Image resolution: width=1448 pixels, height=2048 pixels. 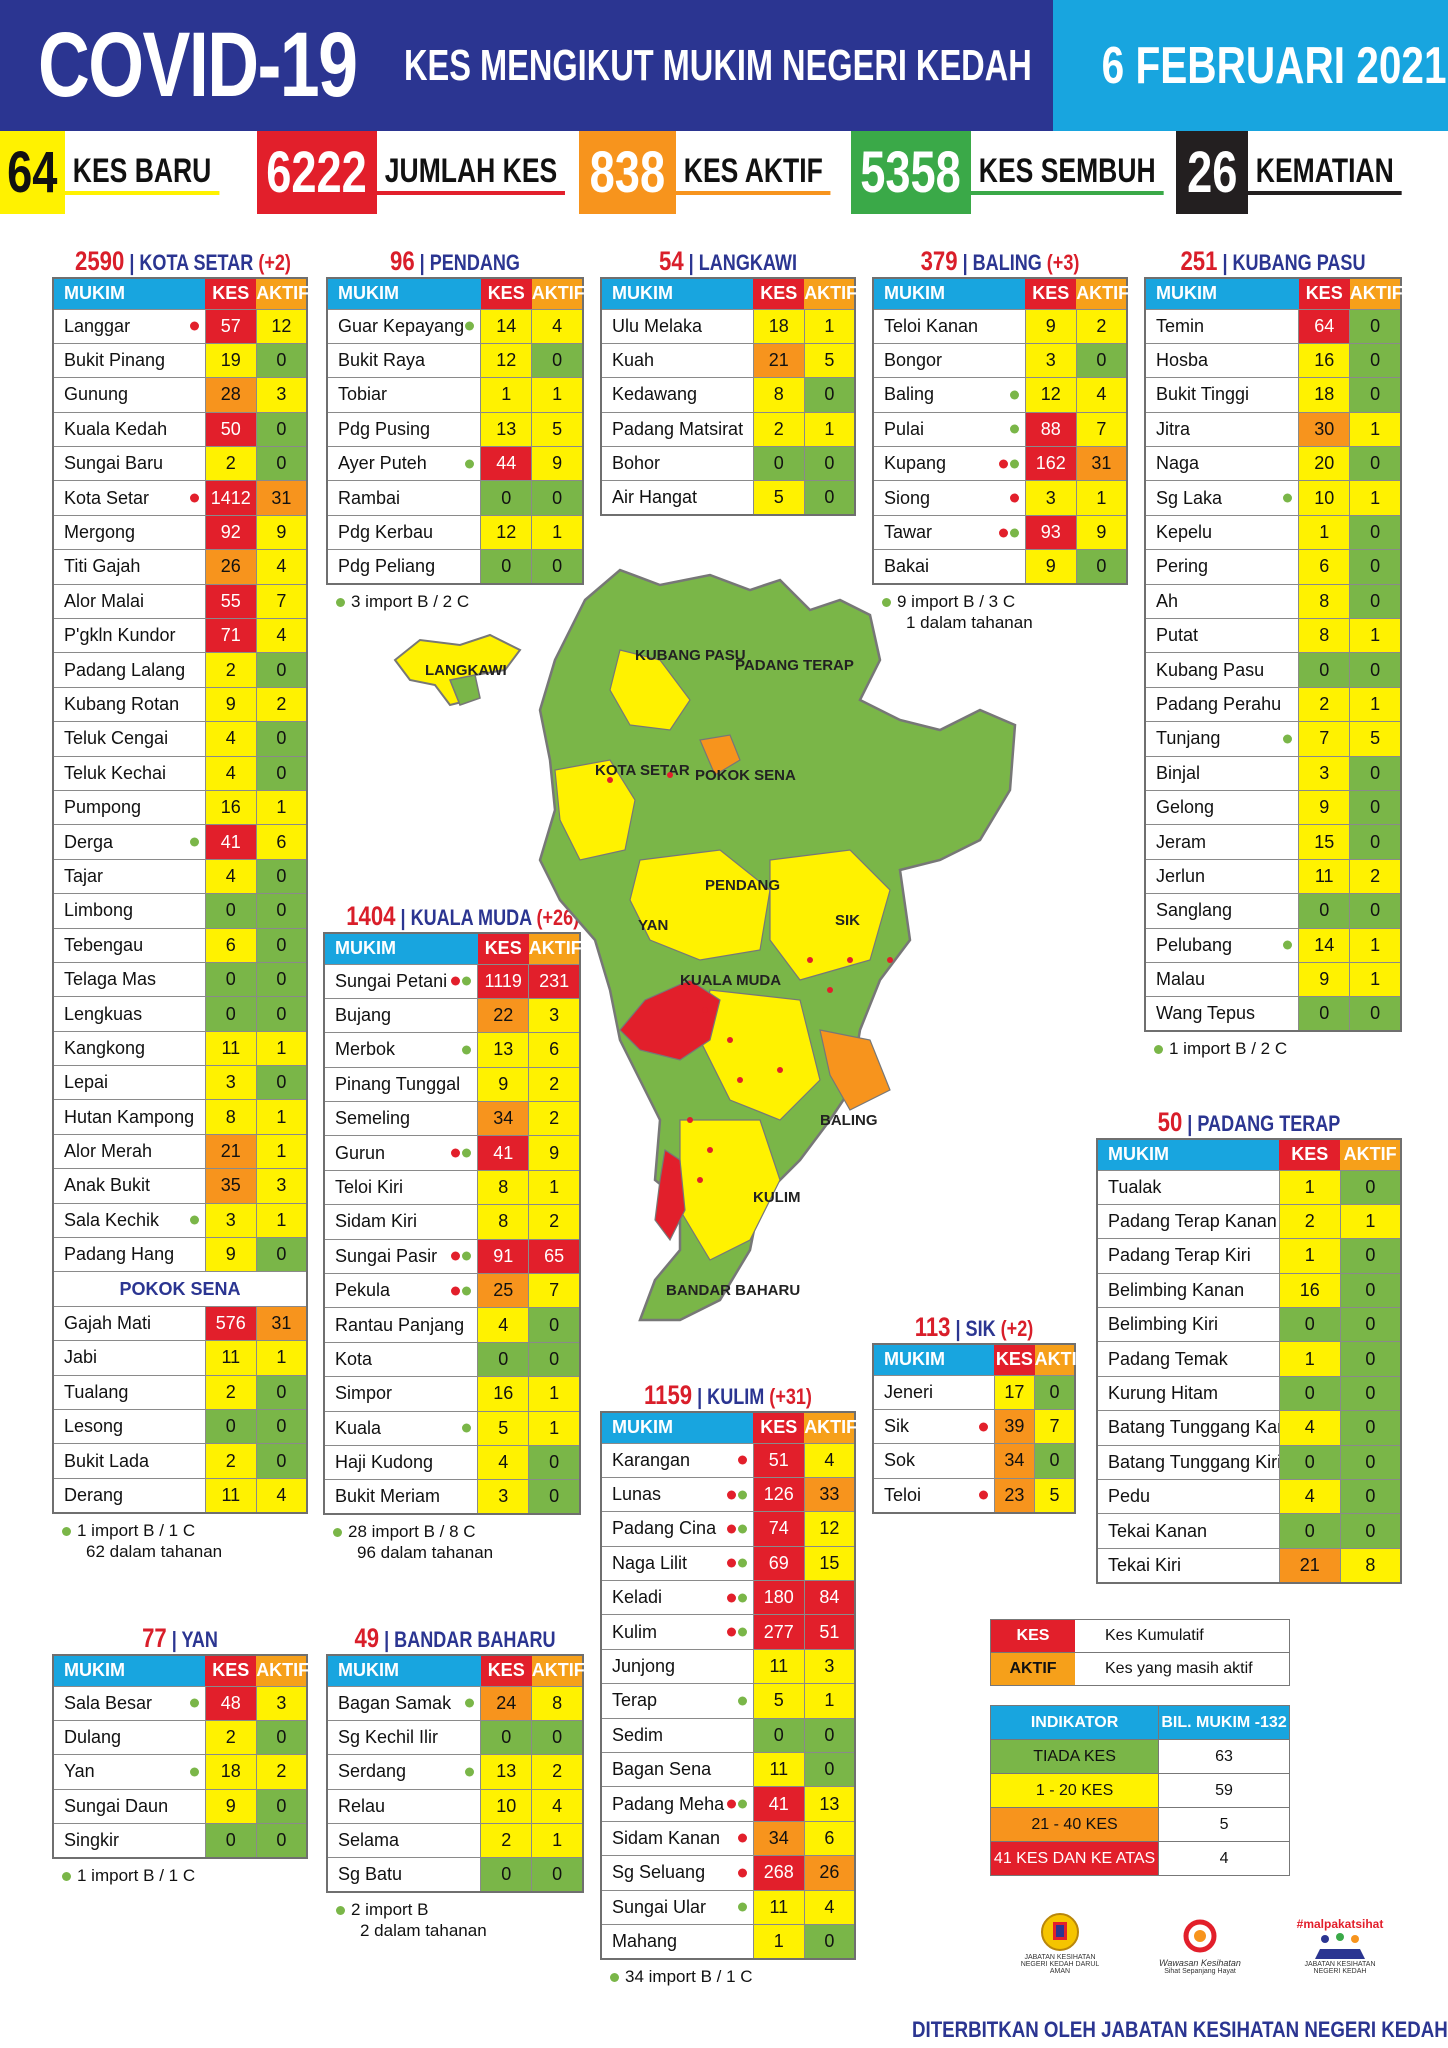 I want to click on mukim-name: Bukit Raya, so click(x=382, y=360).